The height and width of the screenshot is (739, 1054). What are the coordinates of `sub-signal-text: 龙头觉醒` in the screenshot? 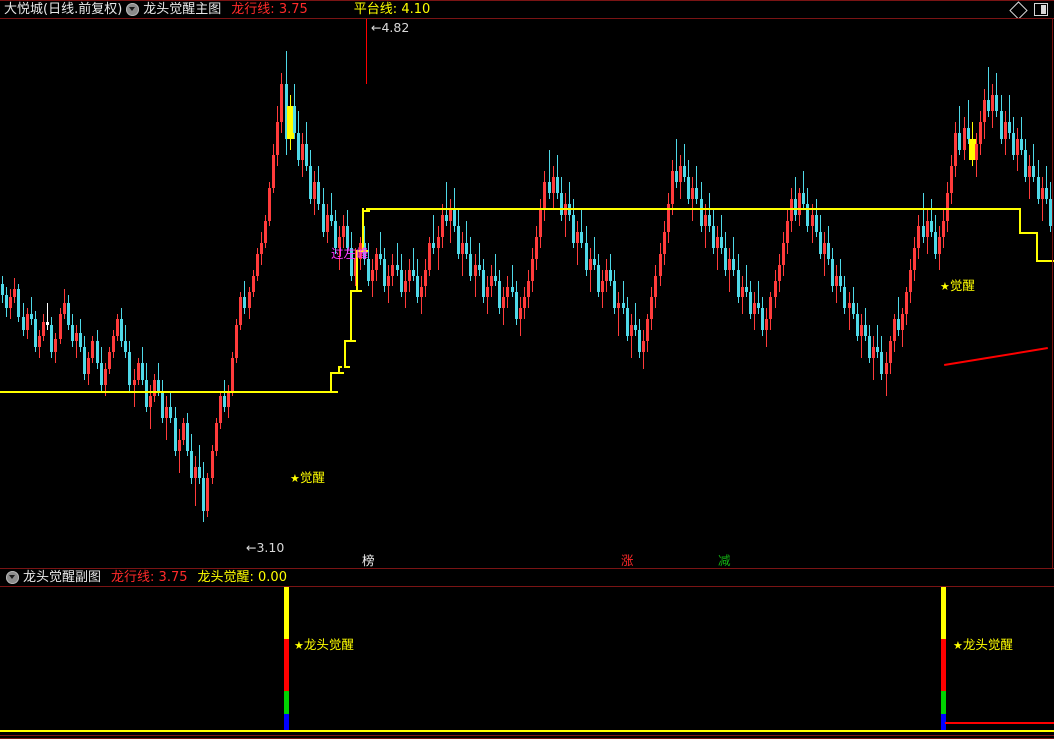 It's located at (987, 644).